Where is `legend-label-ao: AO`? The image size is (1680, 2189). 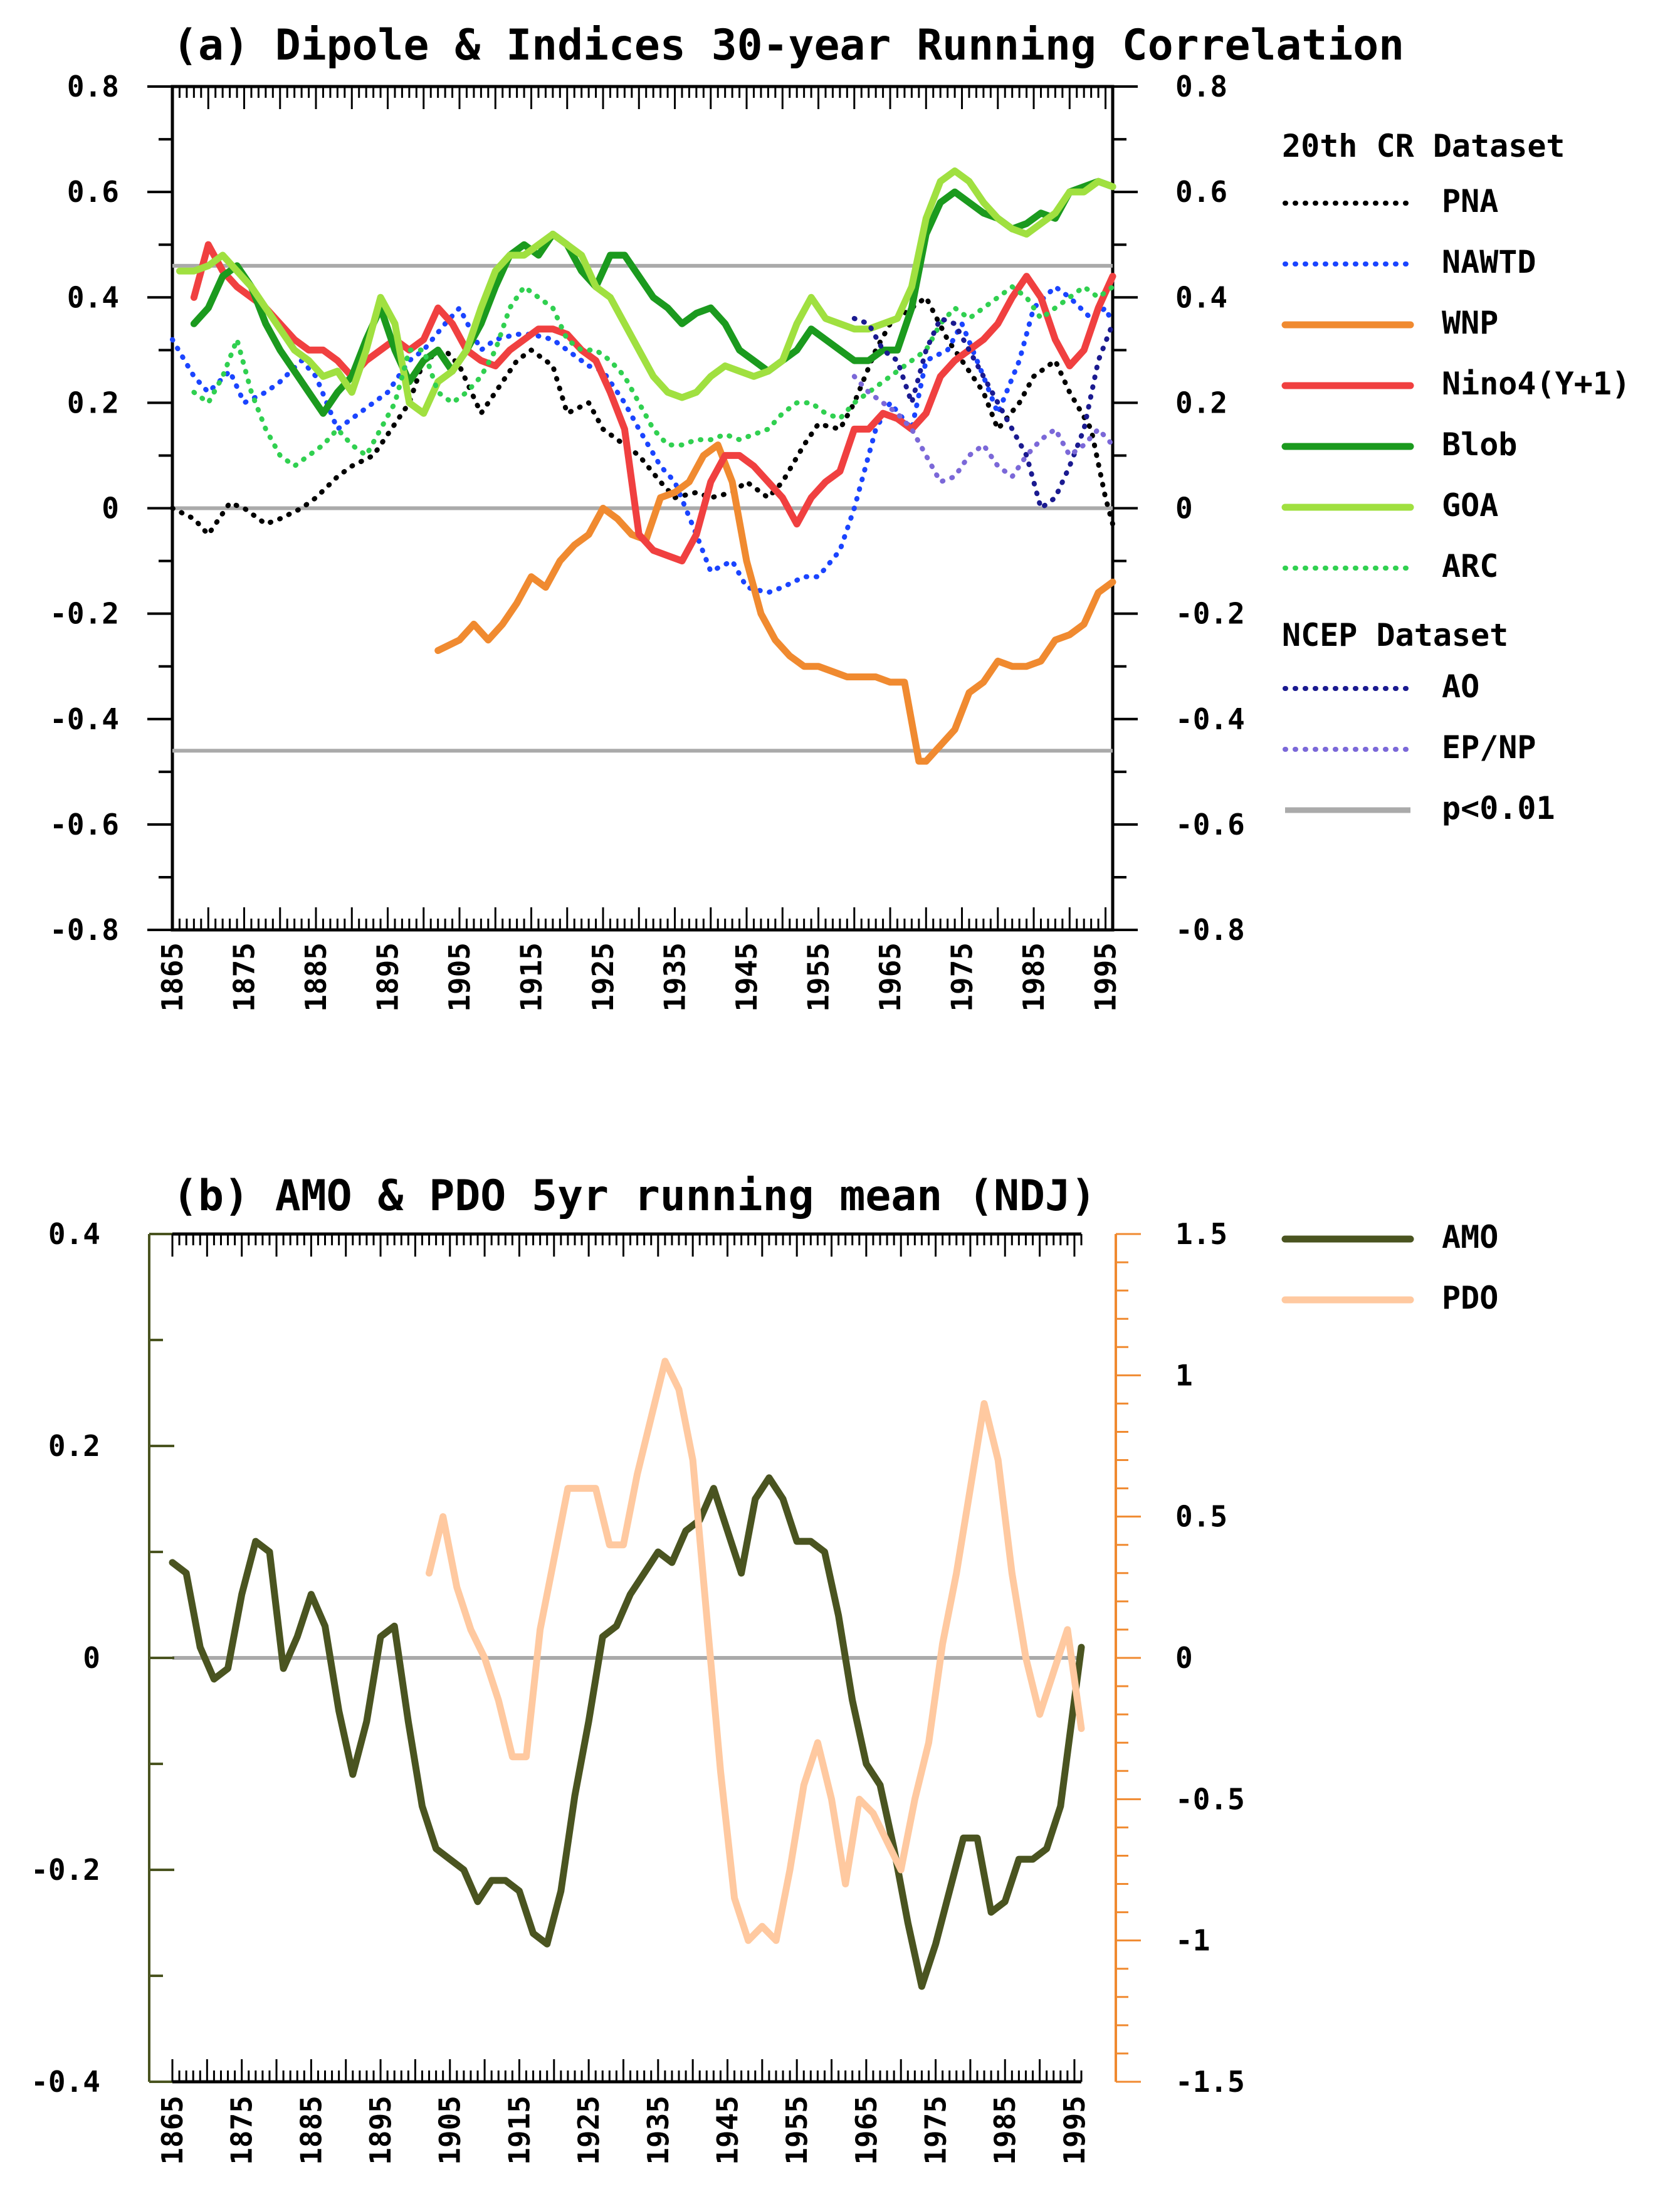
legend-label-ao: AO is located at coordinates (1460, 686).